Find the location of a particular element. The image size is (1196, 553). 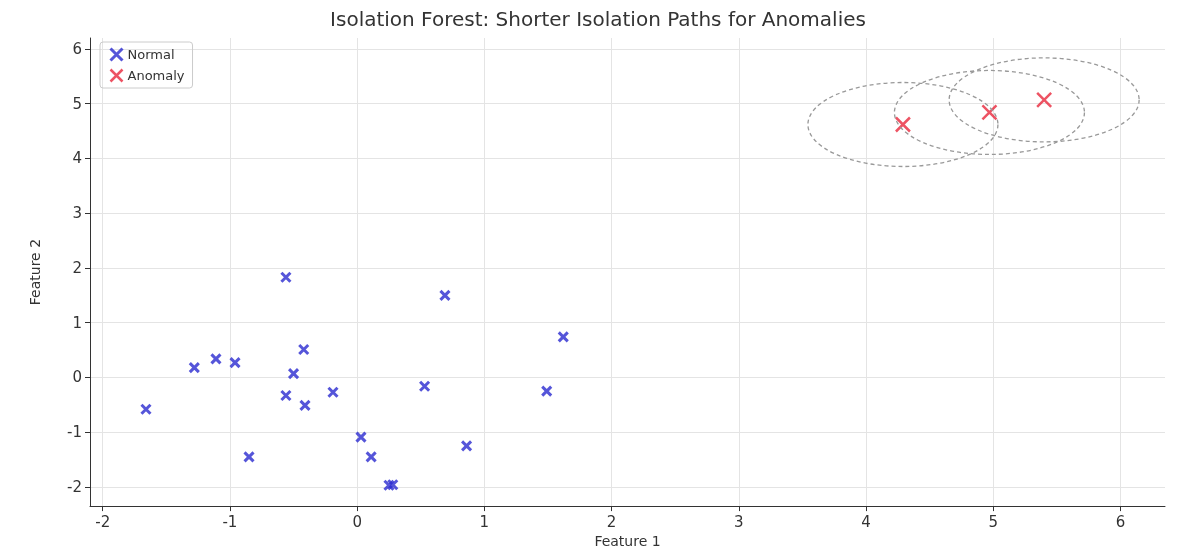

y-tick-label: -2 is located at coordinates (74, 486).